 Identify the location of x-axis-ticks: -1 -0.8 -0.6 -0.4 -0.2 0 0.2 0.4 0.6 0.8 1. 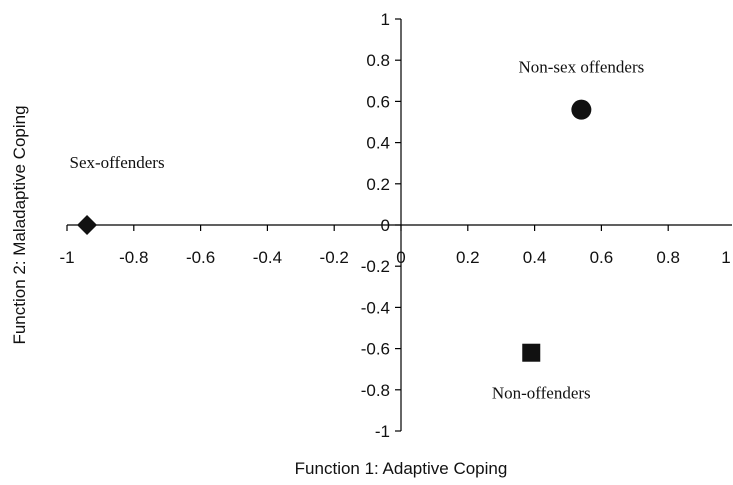
(395, 246).